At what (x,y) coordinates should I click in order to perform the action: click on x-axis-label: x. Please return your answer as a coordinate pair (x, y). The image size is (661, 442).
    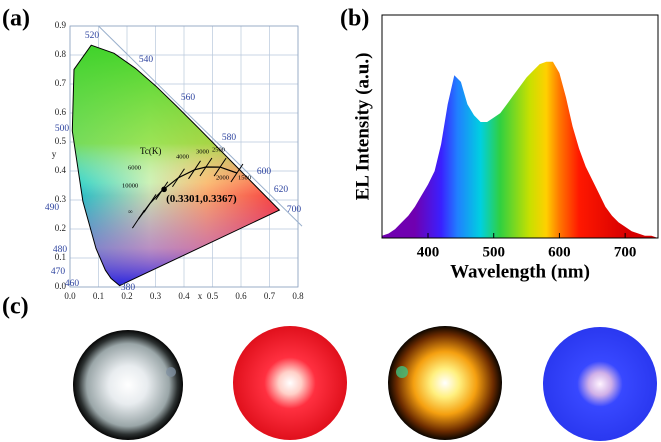
    Looking at the image, I should click on (200, 296).